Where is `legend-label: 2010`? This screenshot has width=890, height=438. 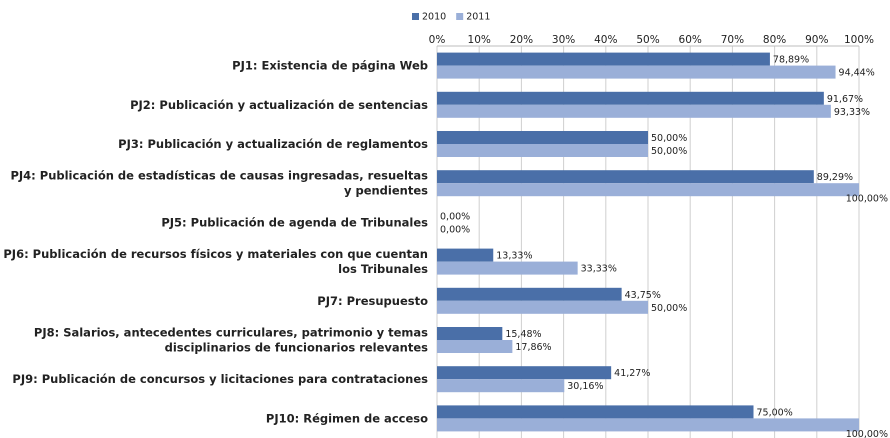
legend-label: 2010 is located at coordinates (434, 17).